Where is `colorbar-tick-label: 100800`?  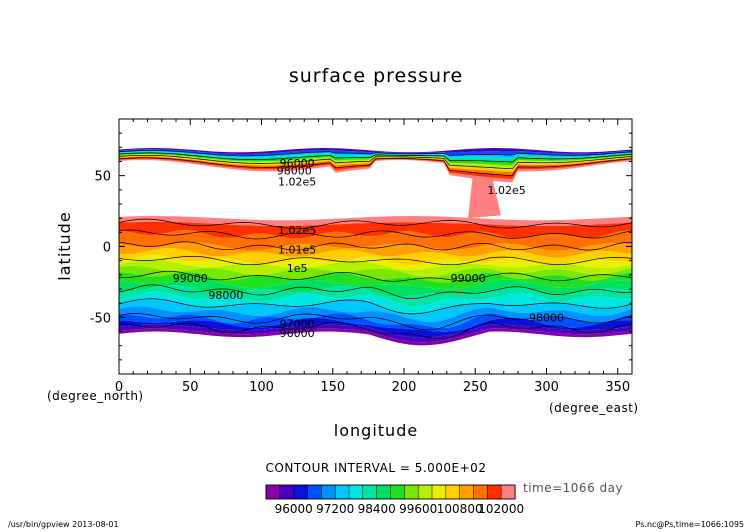
colorbar-tick-label: 100800 is located at coordinates (460, 509).